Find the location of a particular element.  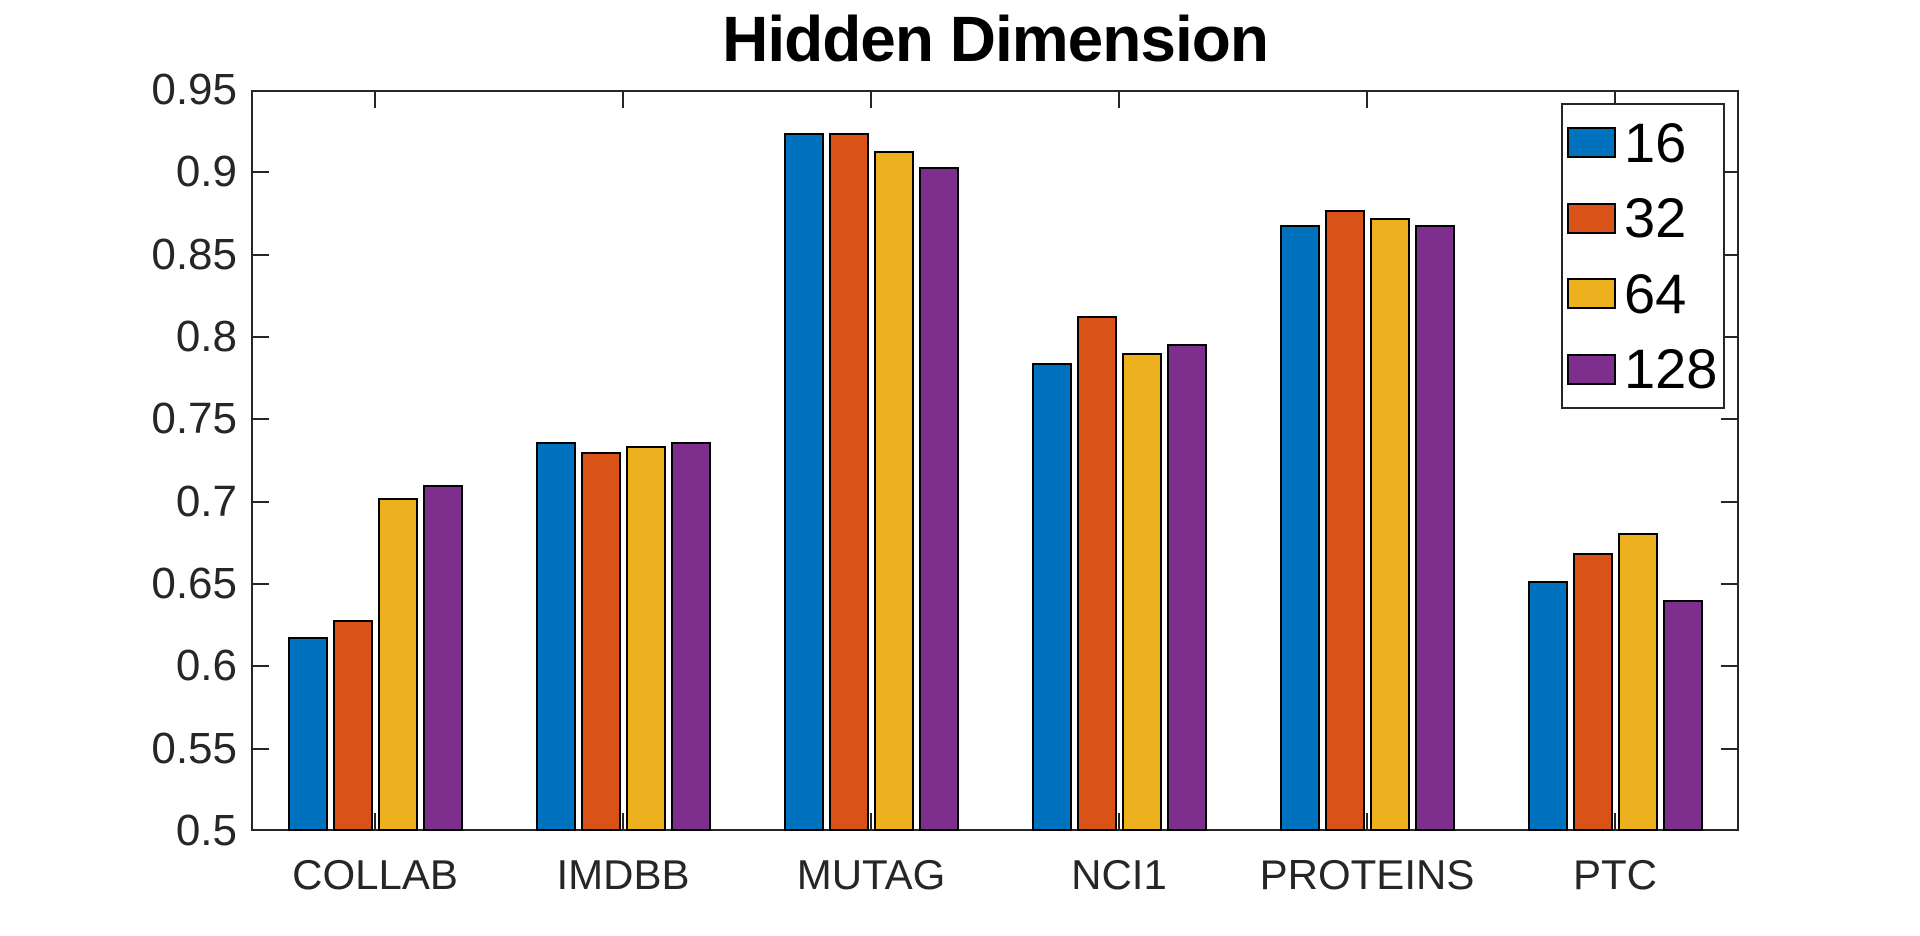

bar-16-IMDBB is located at coordinates (555, 636).